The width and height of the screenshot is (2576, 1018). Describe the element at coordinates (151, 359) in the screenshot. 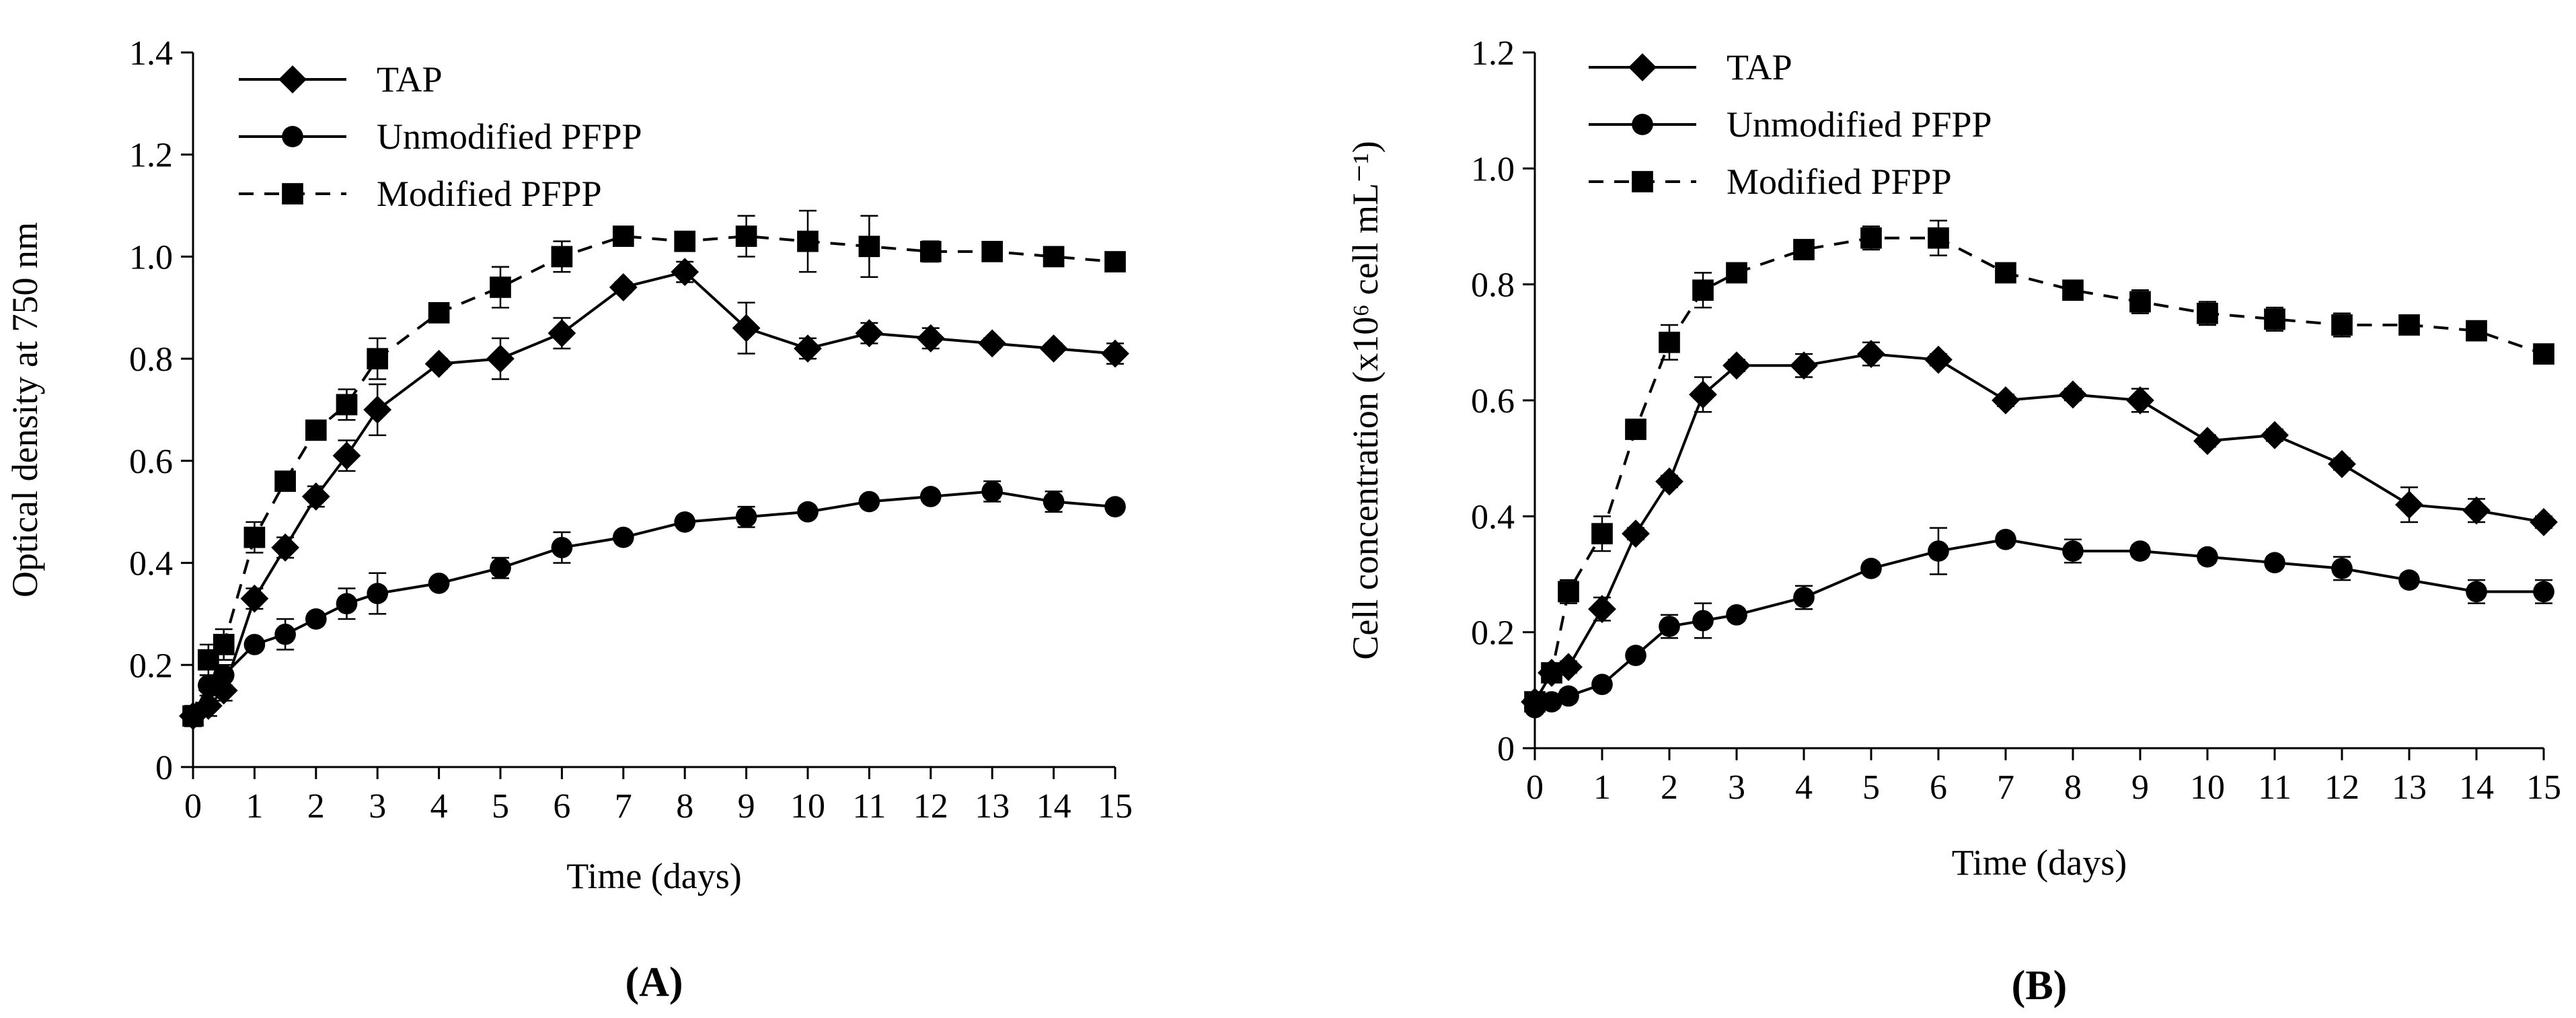

I see `y-tick-label: 0.8` at that location.